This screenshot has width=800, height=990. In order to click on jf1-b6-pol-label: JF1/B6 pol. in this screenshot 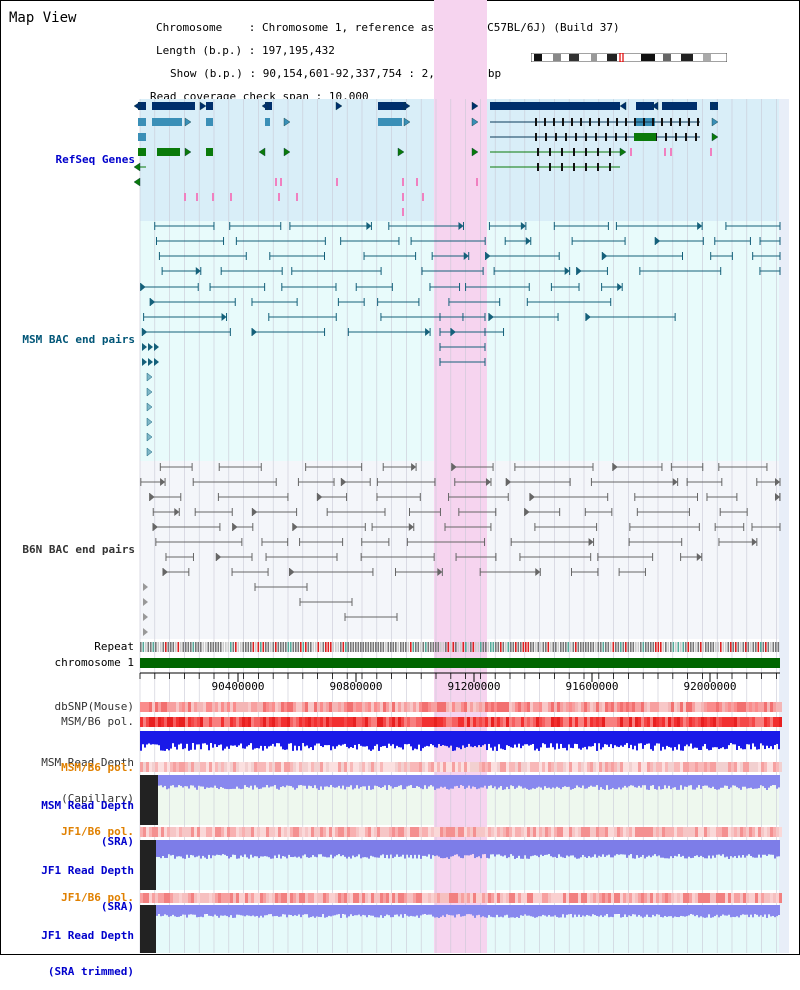, I will do `click(97, 831)`.